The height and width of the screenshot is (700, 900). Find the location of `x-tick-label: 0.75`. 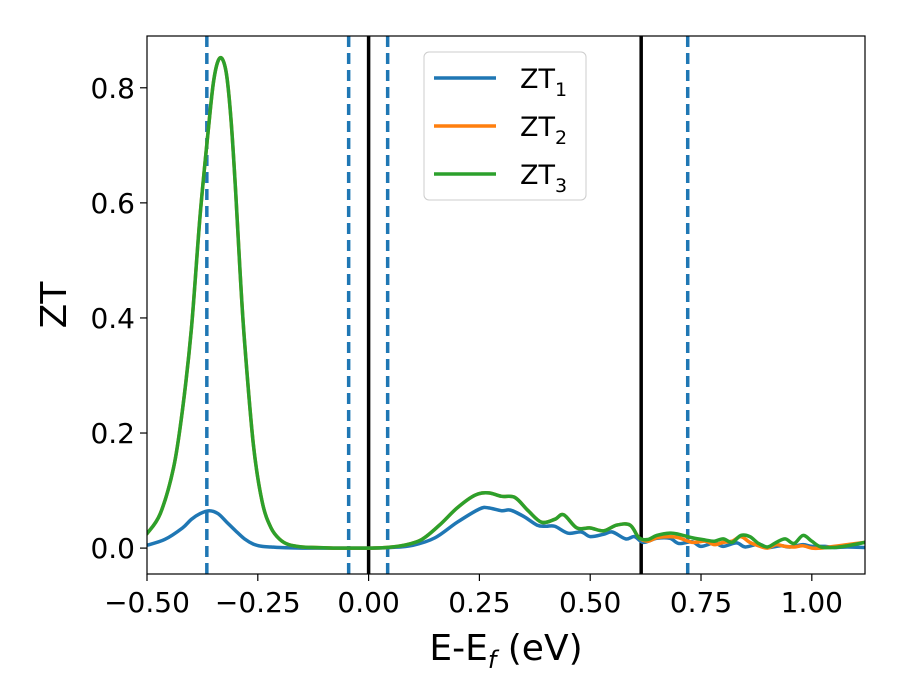

x-tick-label: 0.75 is located at coordinates (701, 602).